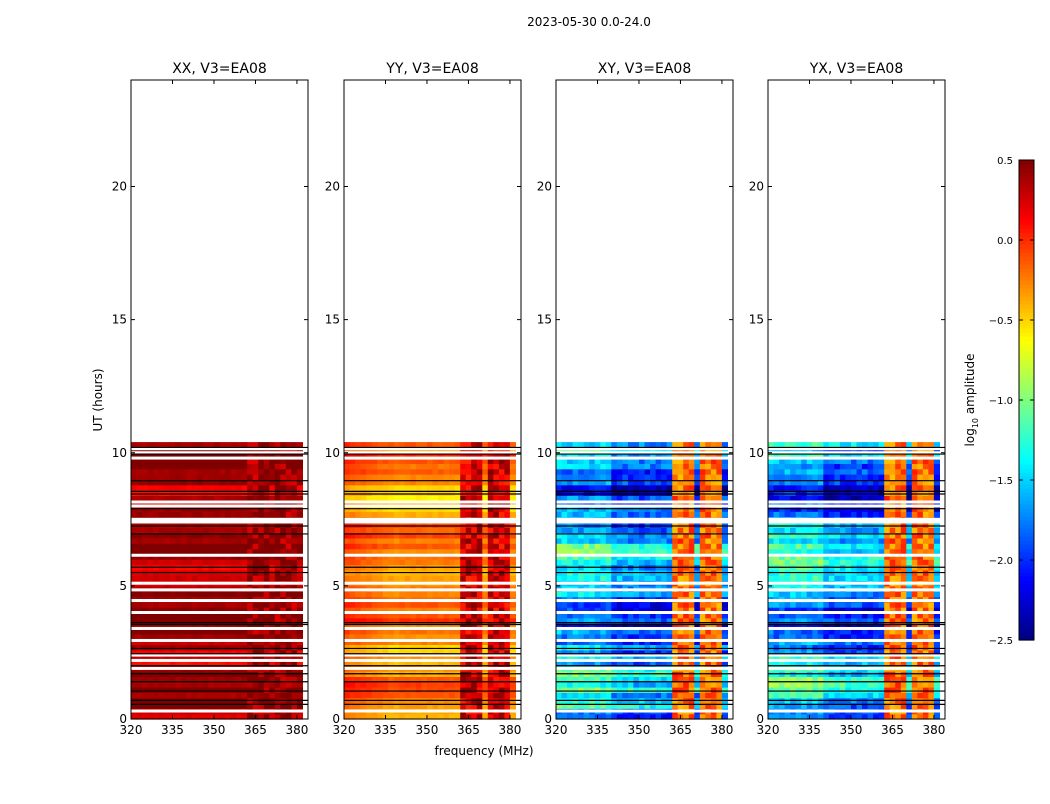 The height and width of the screenshot is (804, 1050). Describe the element at coordinates (219, 628) in the screenshot. I see `flagged-row-white` at that location.